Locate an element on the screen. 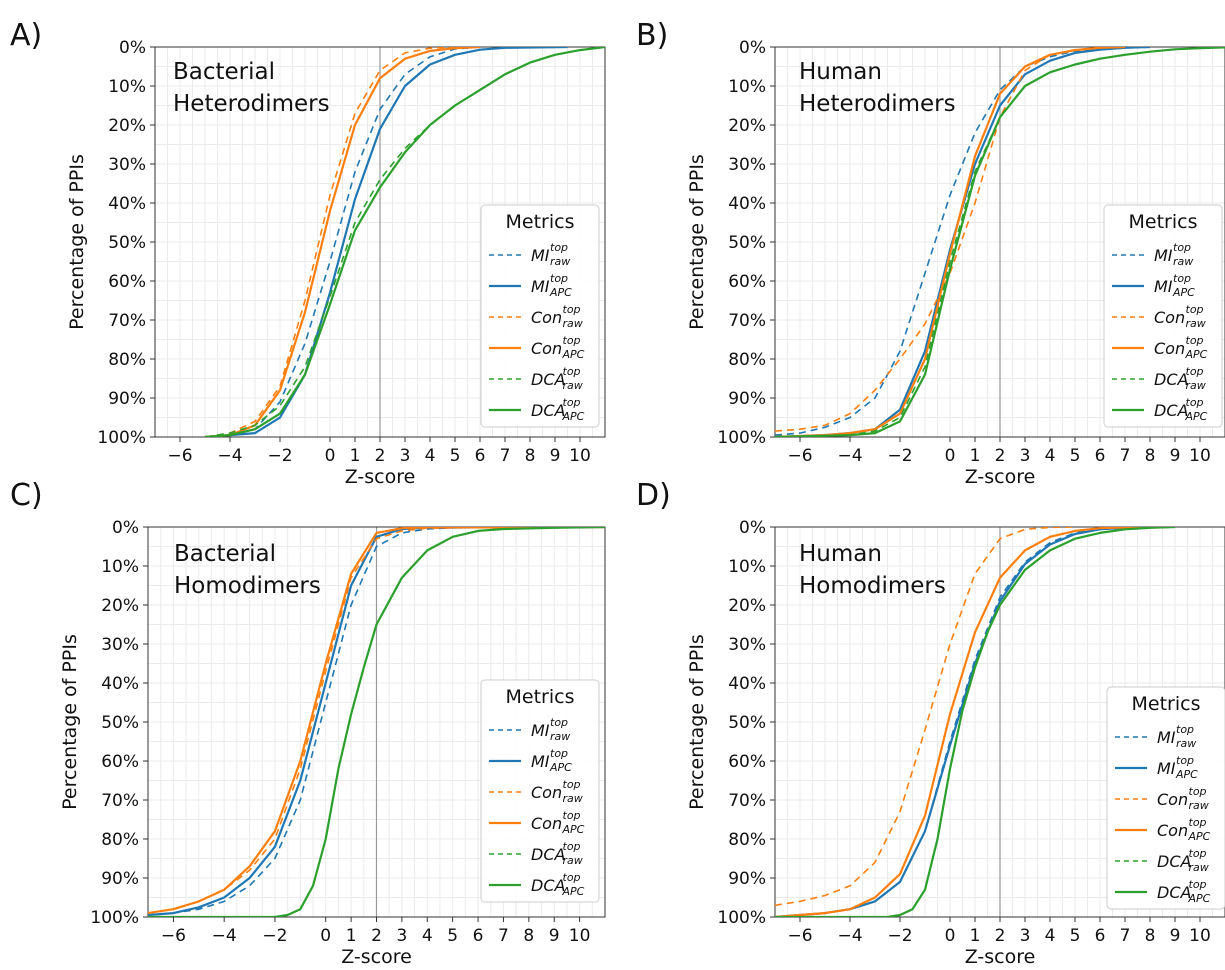  y-tick-label: 70% is located at coordinates (120, 801).